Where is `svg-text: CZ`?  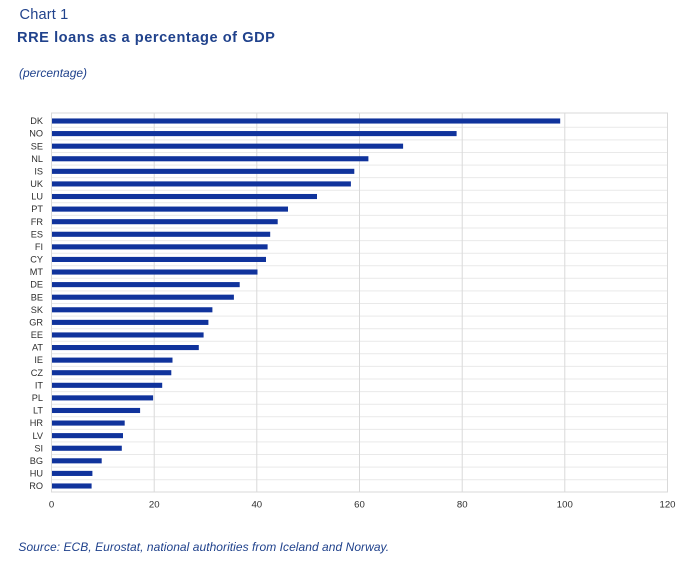 svg-text: CZ is located at coordinates (37, 373).